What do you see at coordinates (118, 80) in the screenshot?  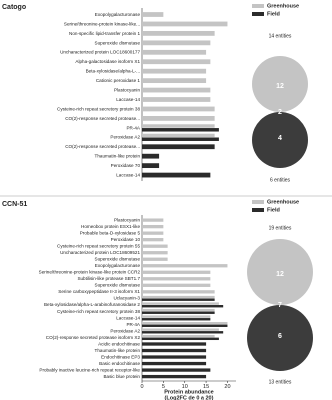 I see `category-label: Cationic peroxidase 1` at bounding box center [118, 80].